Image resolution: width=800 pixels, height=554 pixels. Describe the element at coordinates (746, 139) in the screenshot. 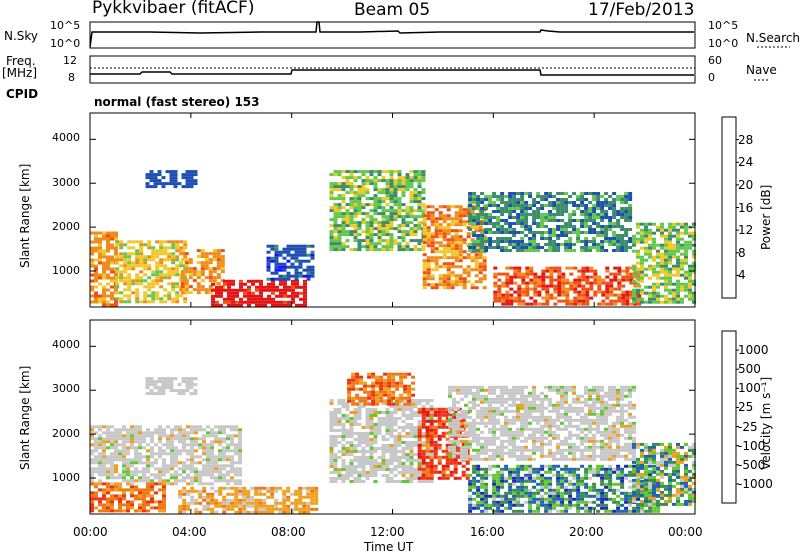

I see `power-colorbar-tick-label: 28` at that location.